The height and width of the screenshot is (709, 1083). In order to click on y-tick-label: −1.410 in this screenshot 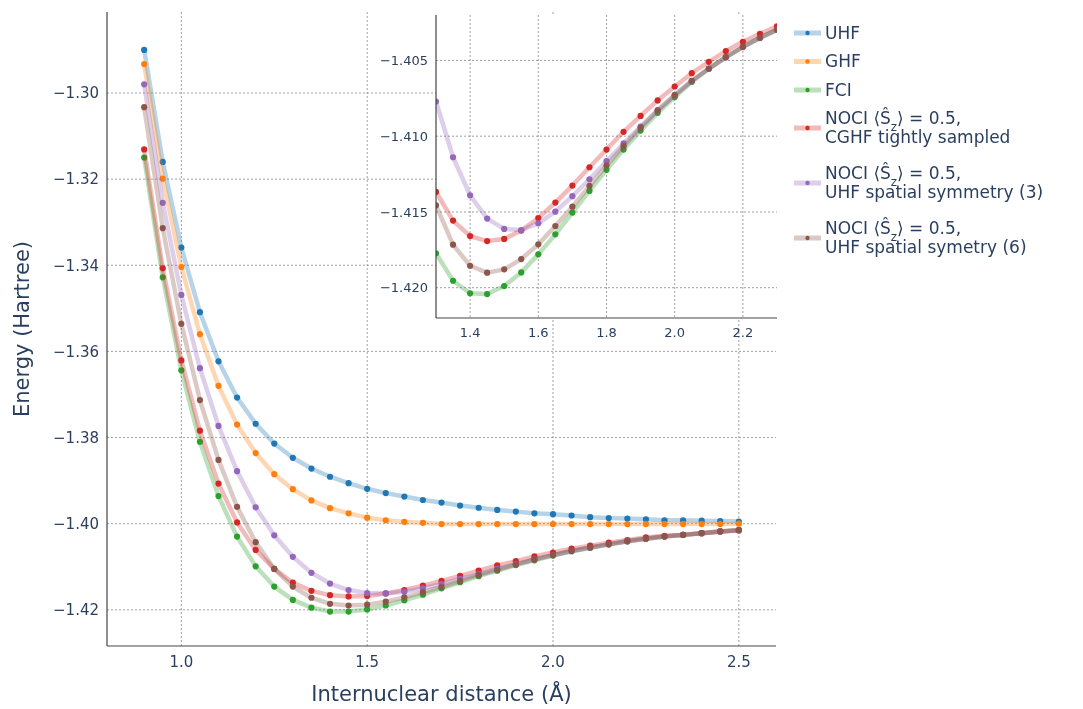, I will do `click(403, 136)`.